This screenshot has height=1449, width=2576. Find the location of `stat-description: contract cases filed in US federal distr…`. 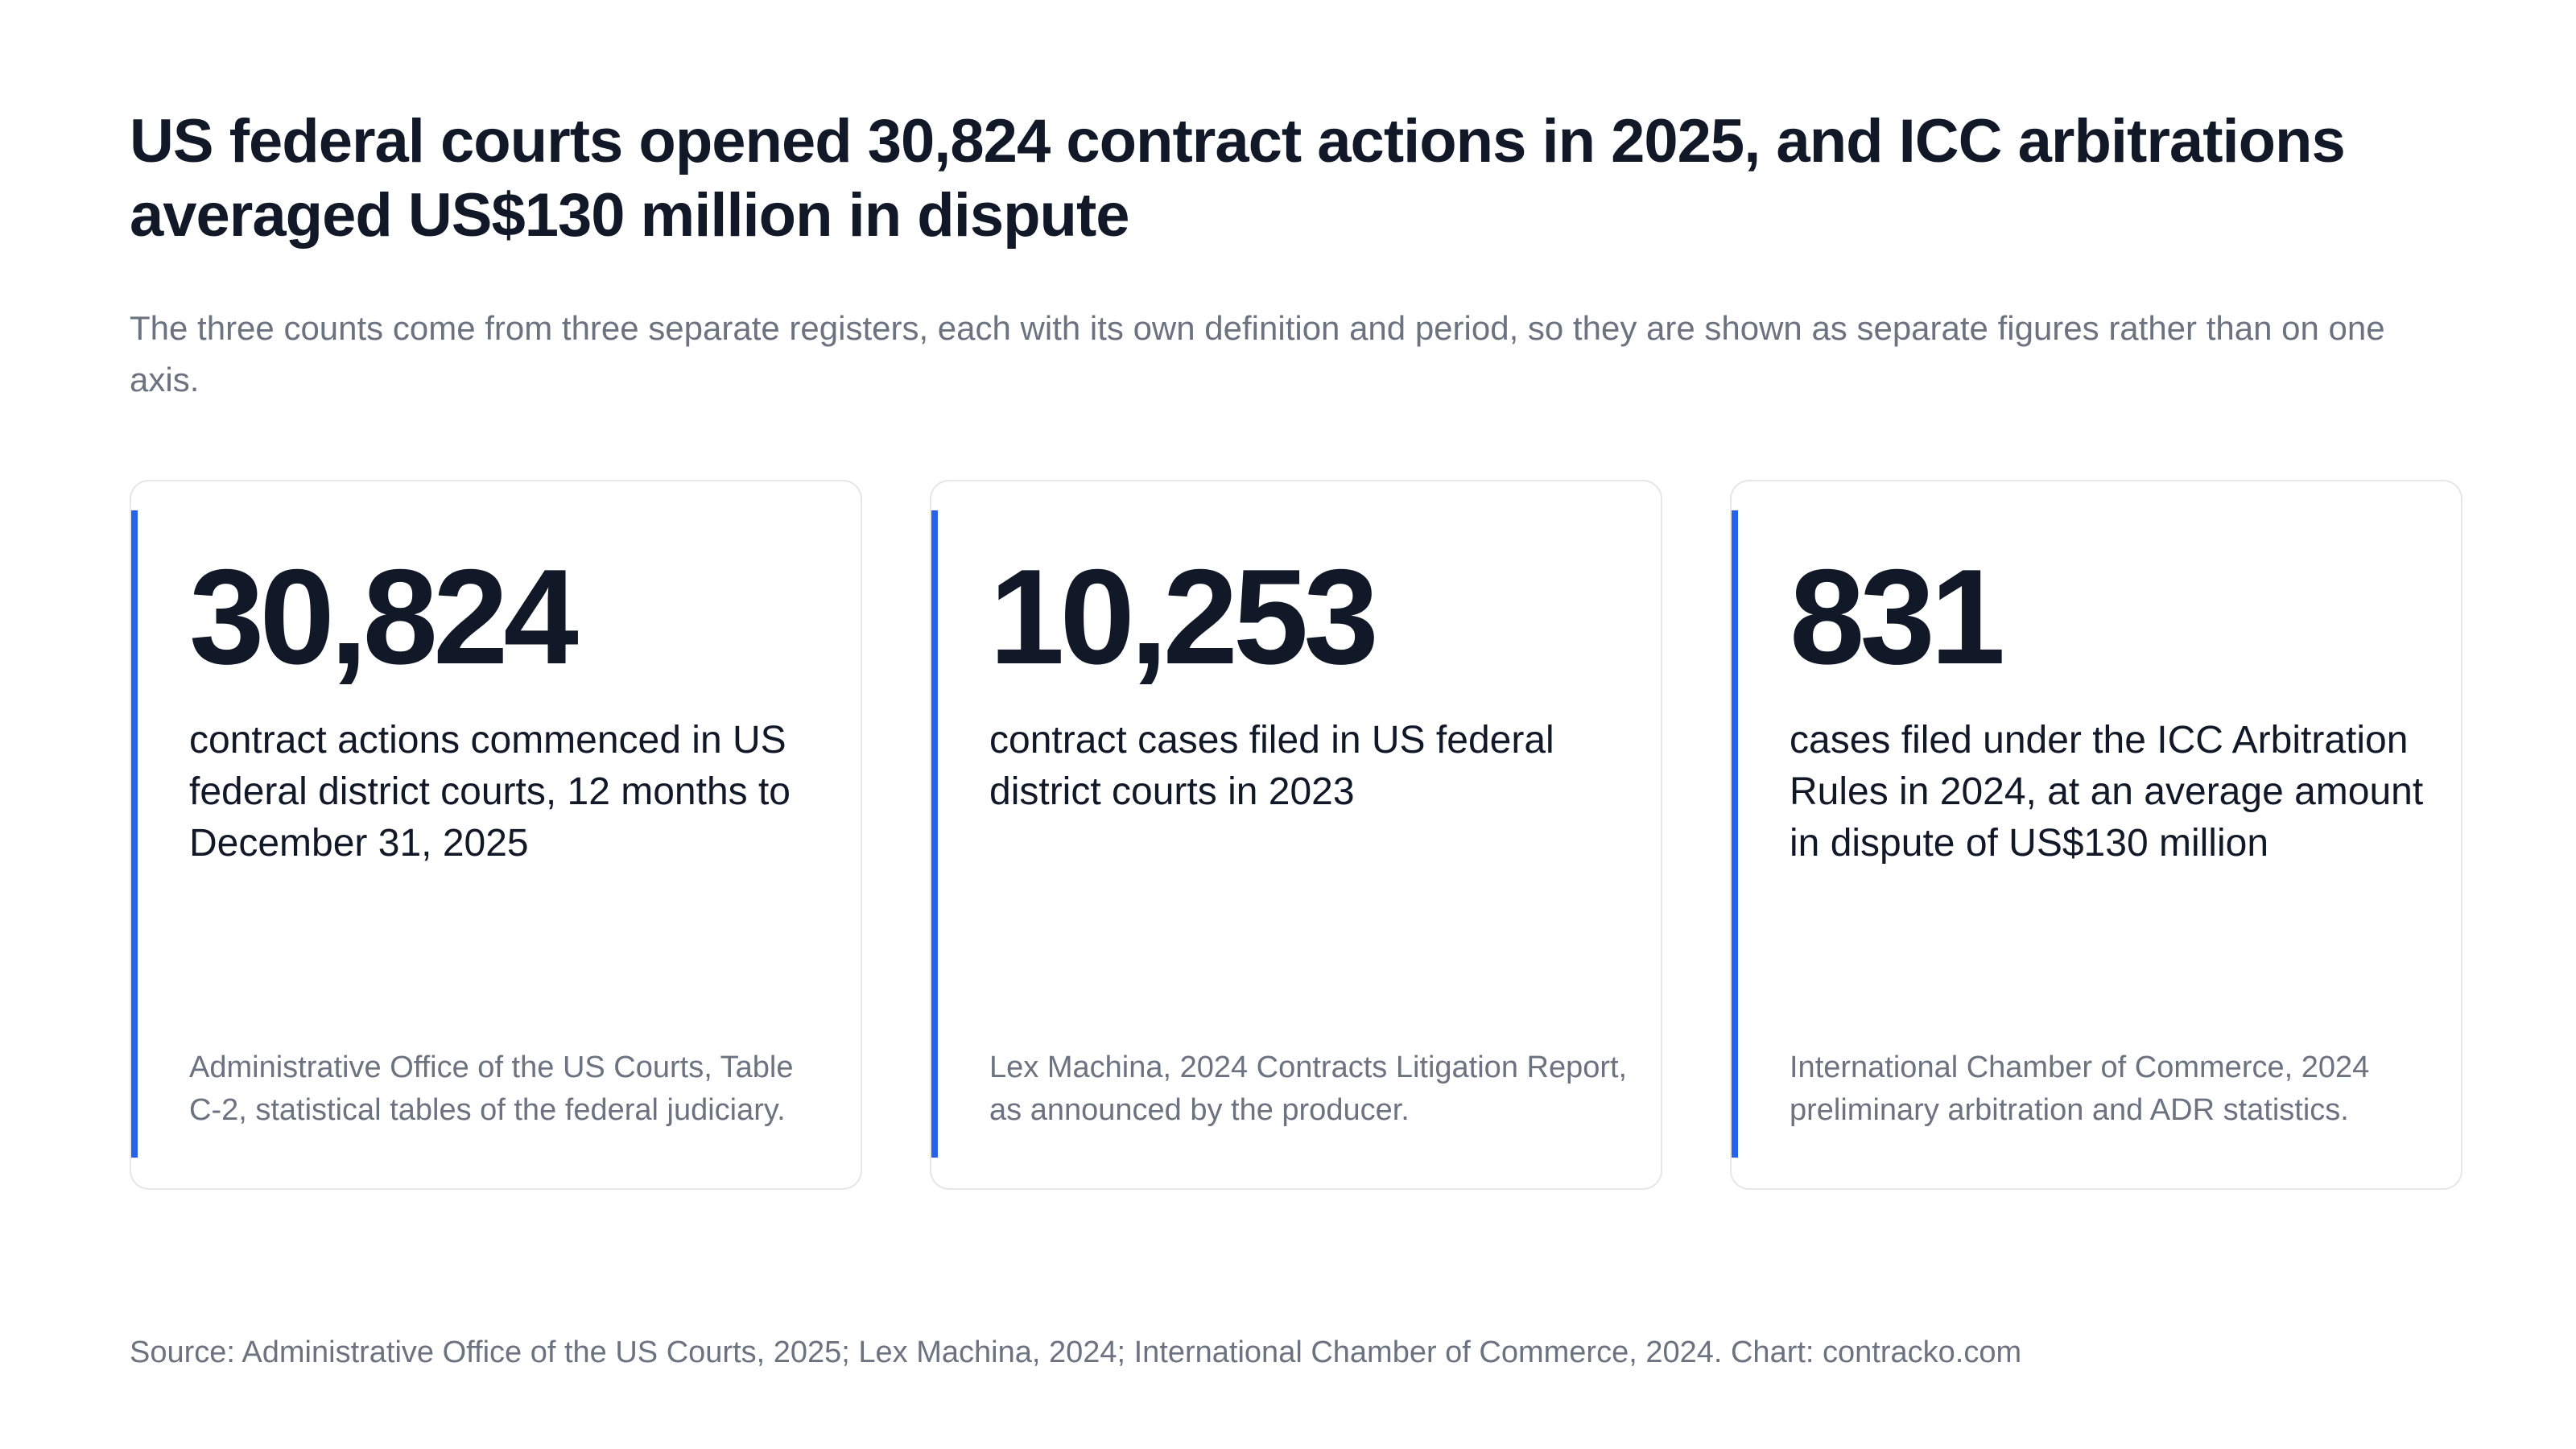

stat-description: contract cases filed in US federal distr… is located at coordinates (1271, 766).